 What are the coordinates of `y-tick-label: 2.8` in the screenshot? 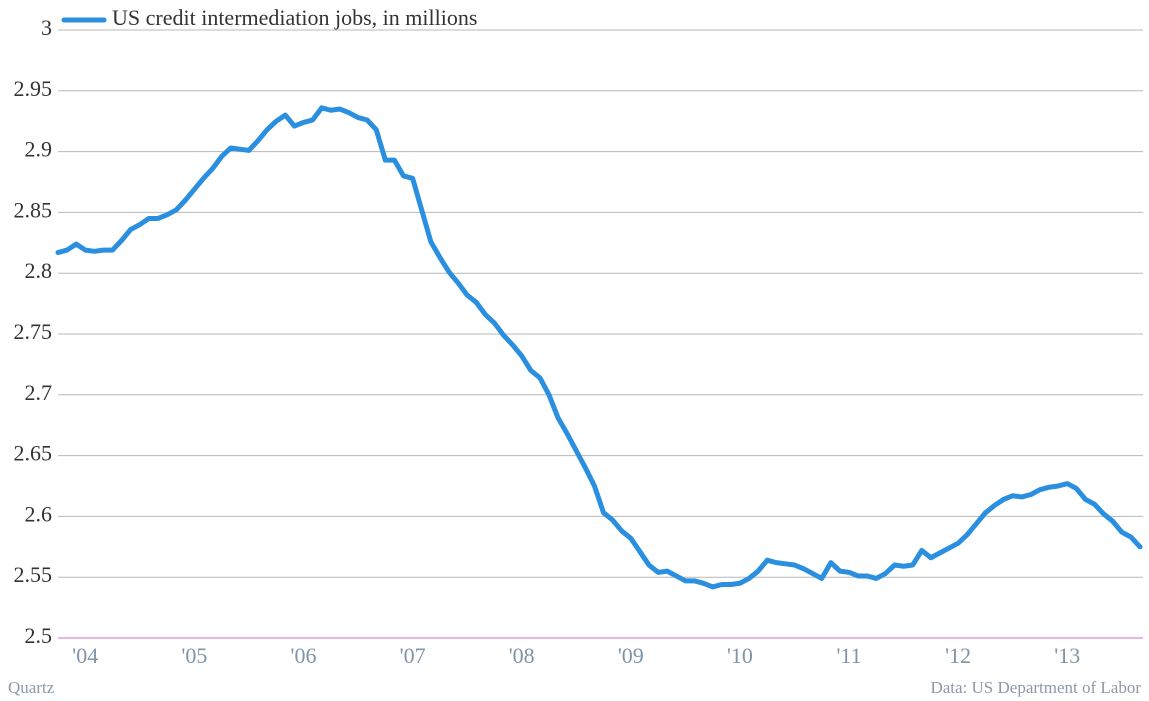 It's located at (39, 270).